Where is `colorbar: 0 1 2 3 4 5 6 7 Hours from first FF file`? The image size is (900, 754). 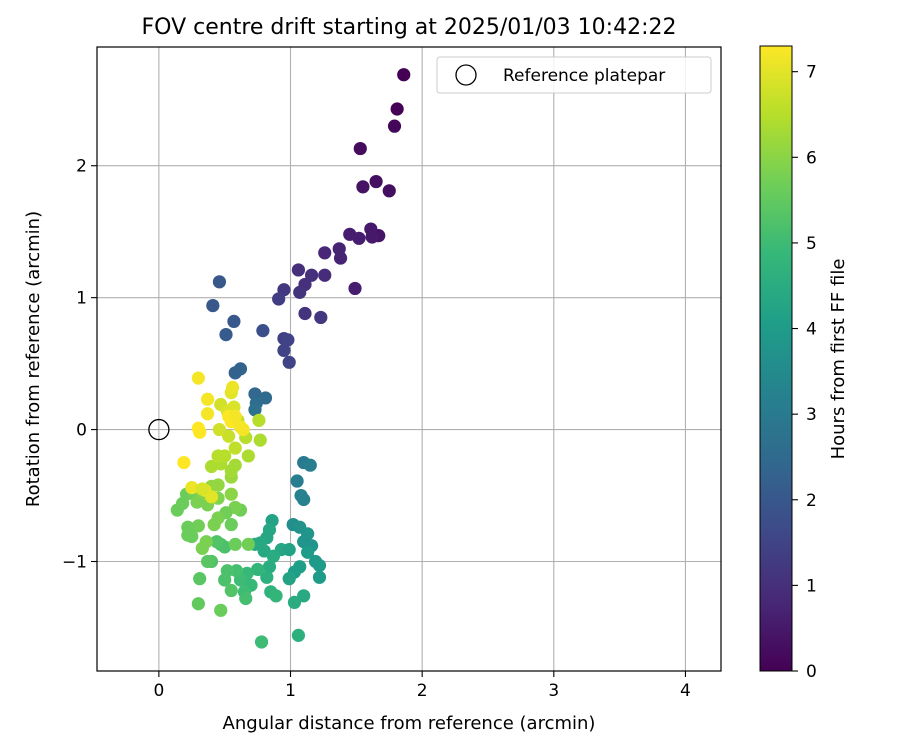
colorbar: 0 1 2 3 4 5 6 7 Hours from first FF file is located at coordinates (804, 363).